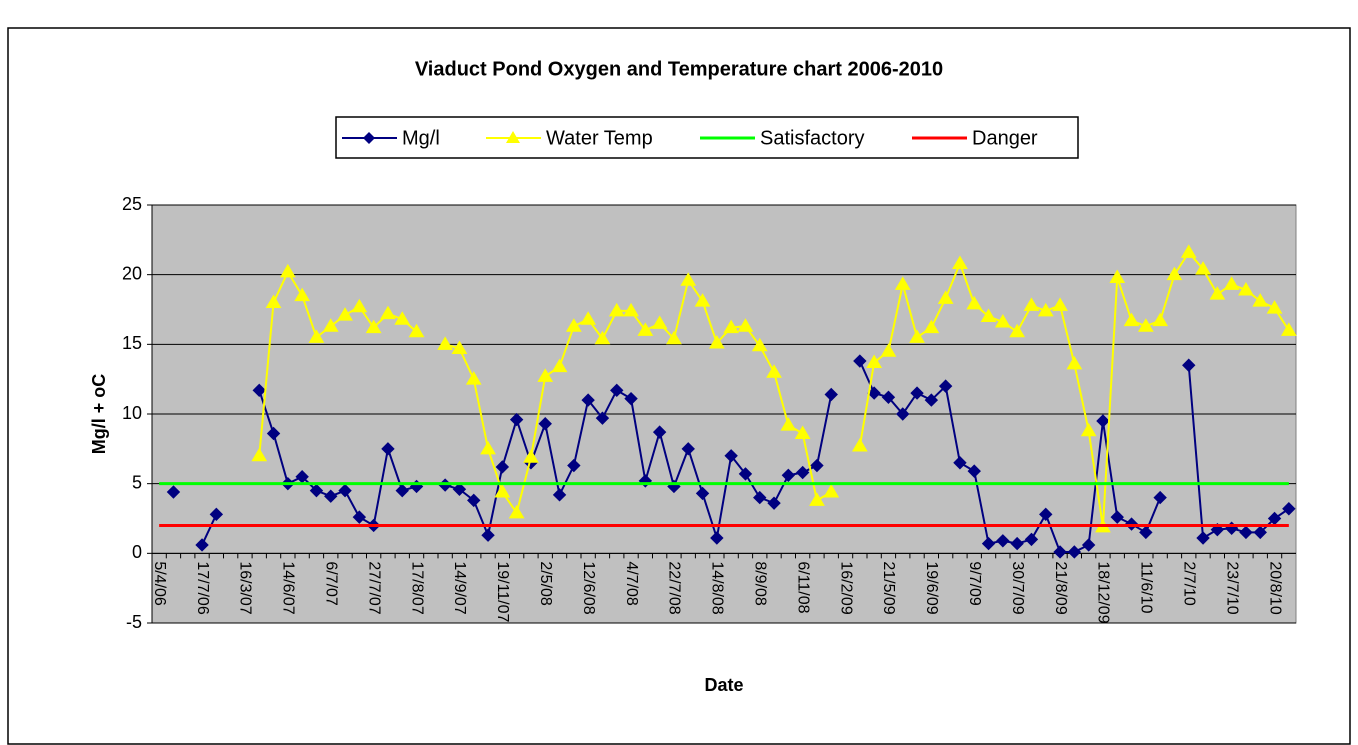  What do you see at coordinates (373, 587) in the screenshot?
I see `x-tick-label: 27/7/07` at bounding box center [373, 587].